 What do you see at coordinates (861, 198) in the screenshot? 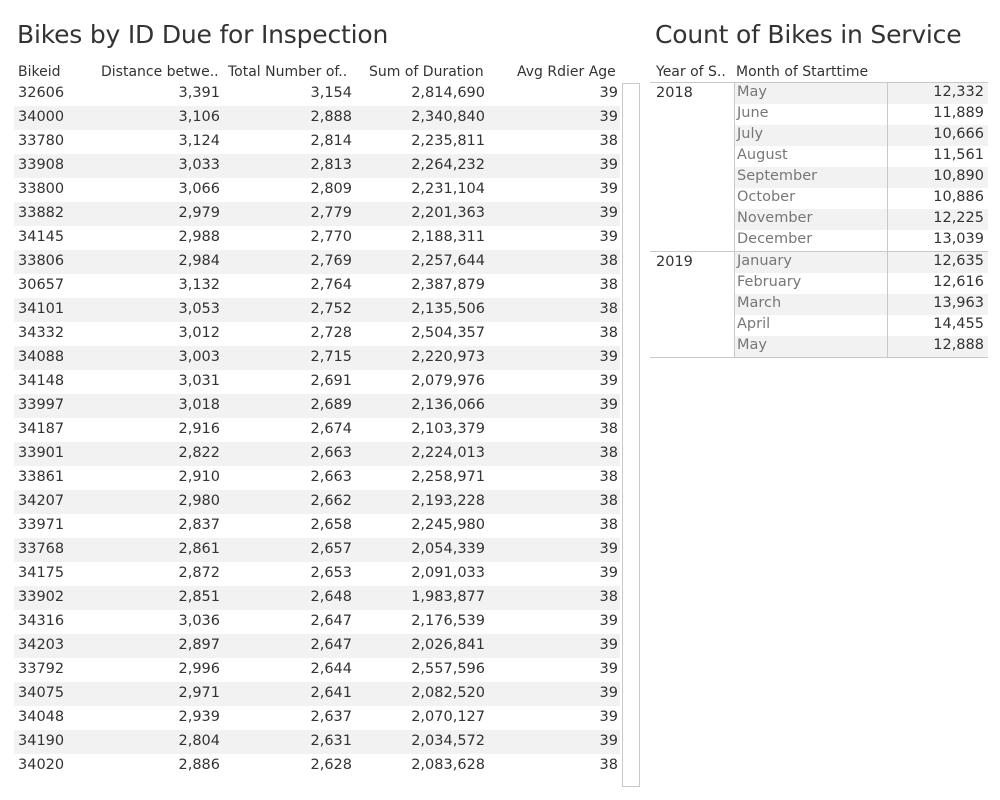
I see `month-row: October 10,886` at bounding box center [861, 198].